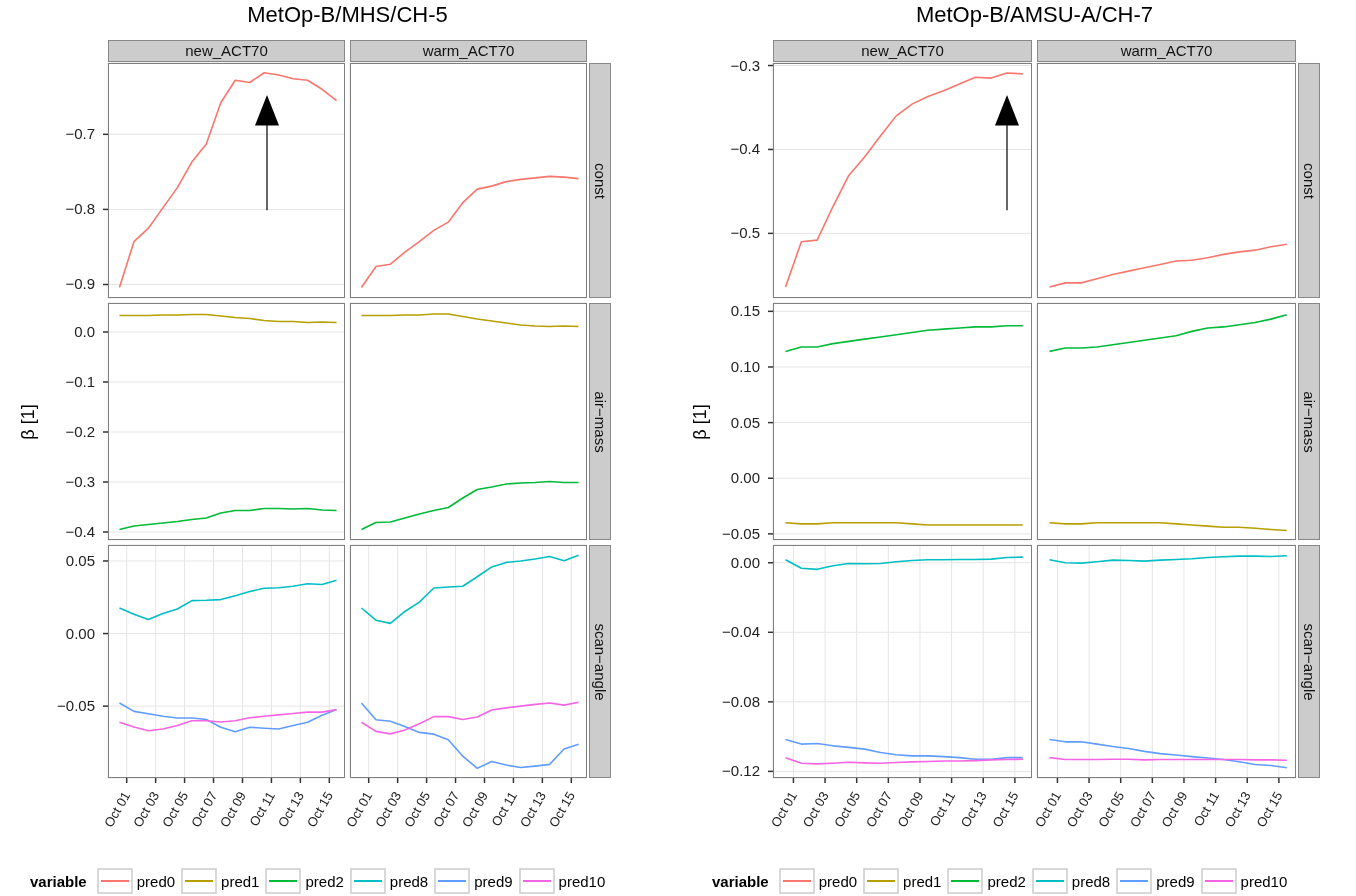  I want to click on y-tick-label: −0.7, so click(80, 134).